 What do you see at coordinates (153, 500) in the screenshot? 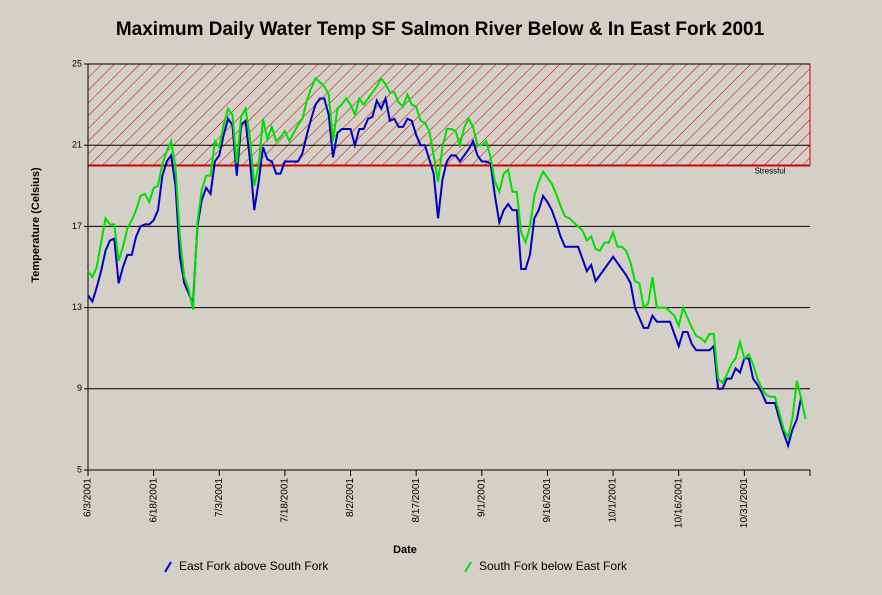
I see `x-tick-label: 6/18/2001` at bounding box center [153, 500].